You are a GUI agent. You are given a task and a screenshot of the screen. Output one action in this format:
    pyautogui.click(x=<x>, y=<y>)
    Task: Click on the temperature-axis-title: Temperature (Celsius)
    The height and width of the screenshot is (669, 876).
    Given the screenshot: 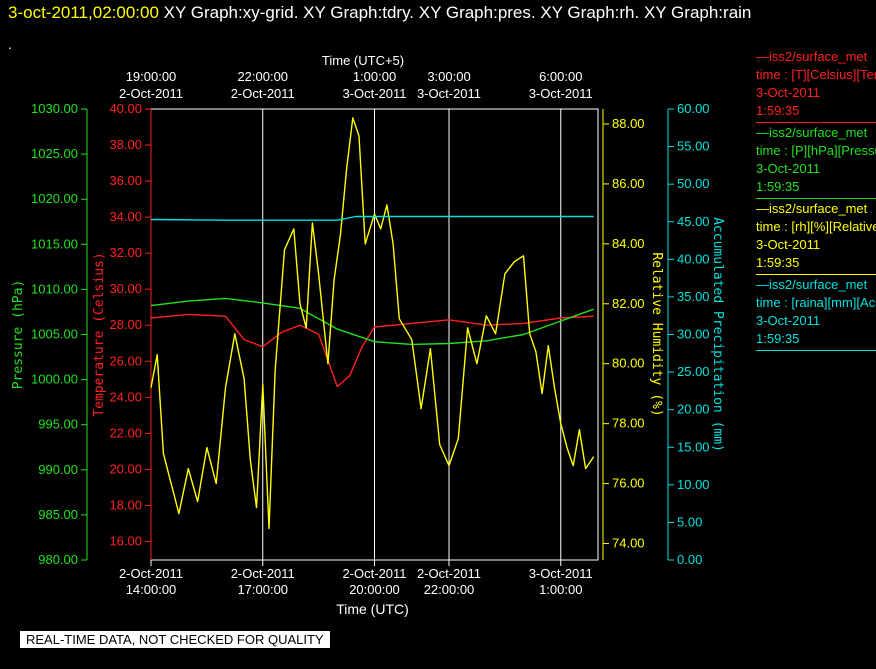 What is the action you would take?
    pyautogui.click(x=99, y=334)
    